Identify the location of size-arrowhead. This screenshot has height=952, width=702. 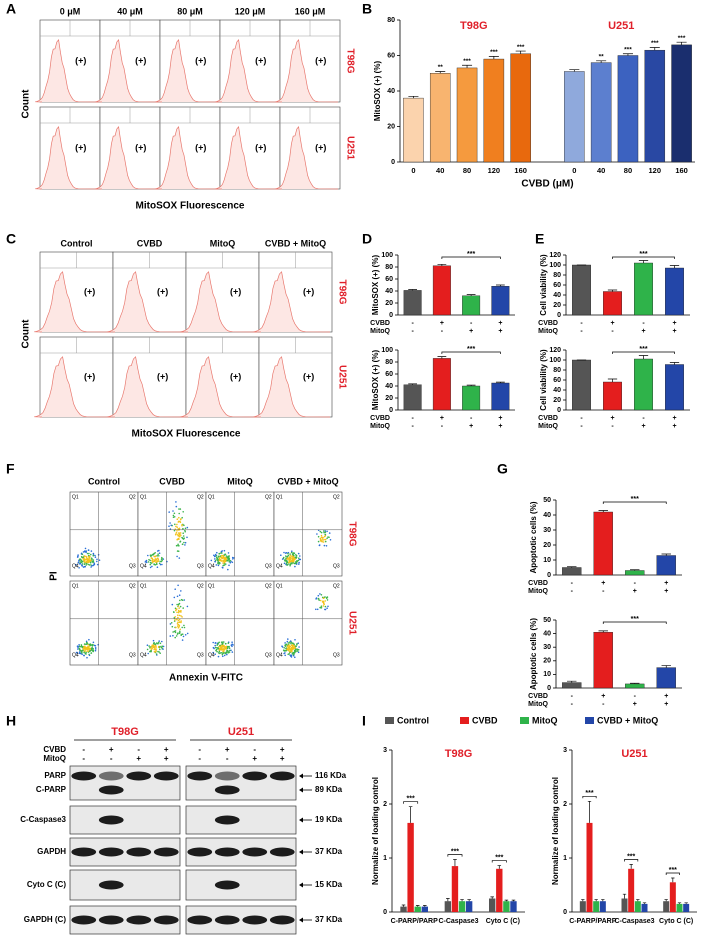
(301, 885).